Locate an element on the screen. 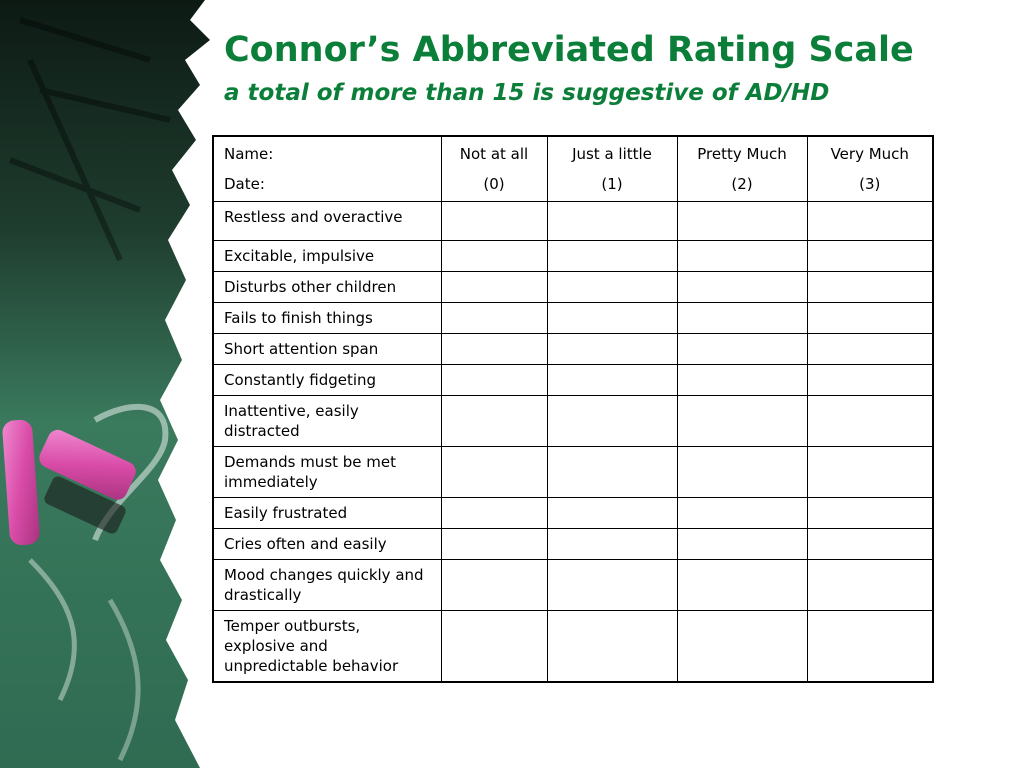  column-label: Not at all is located at coordinates (494, 154).